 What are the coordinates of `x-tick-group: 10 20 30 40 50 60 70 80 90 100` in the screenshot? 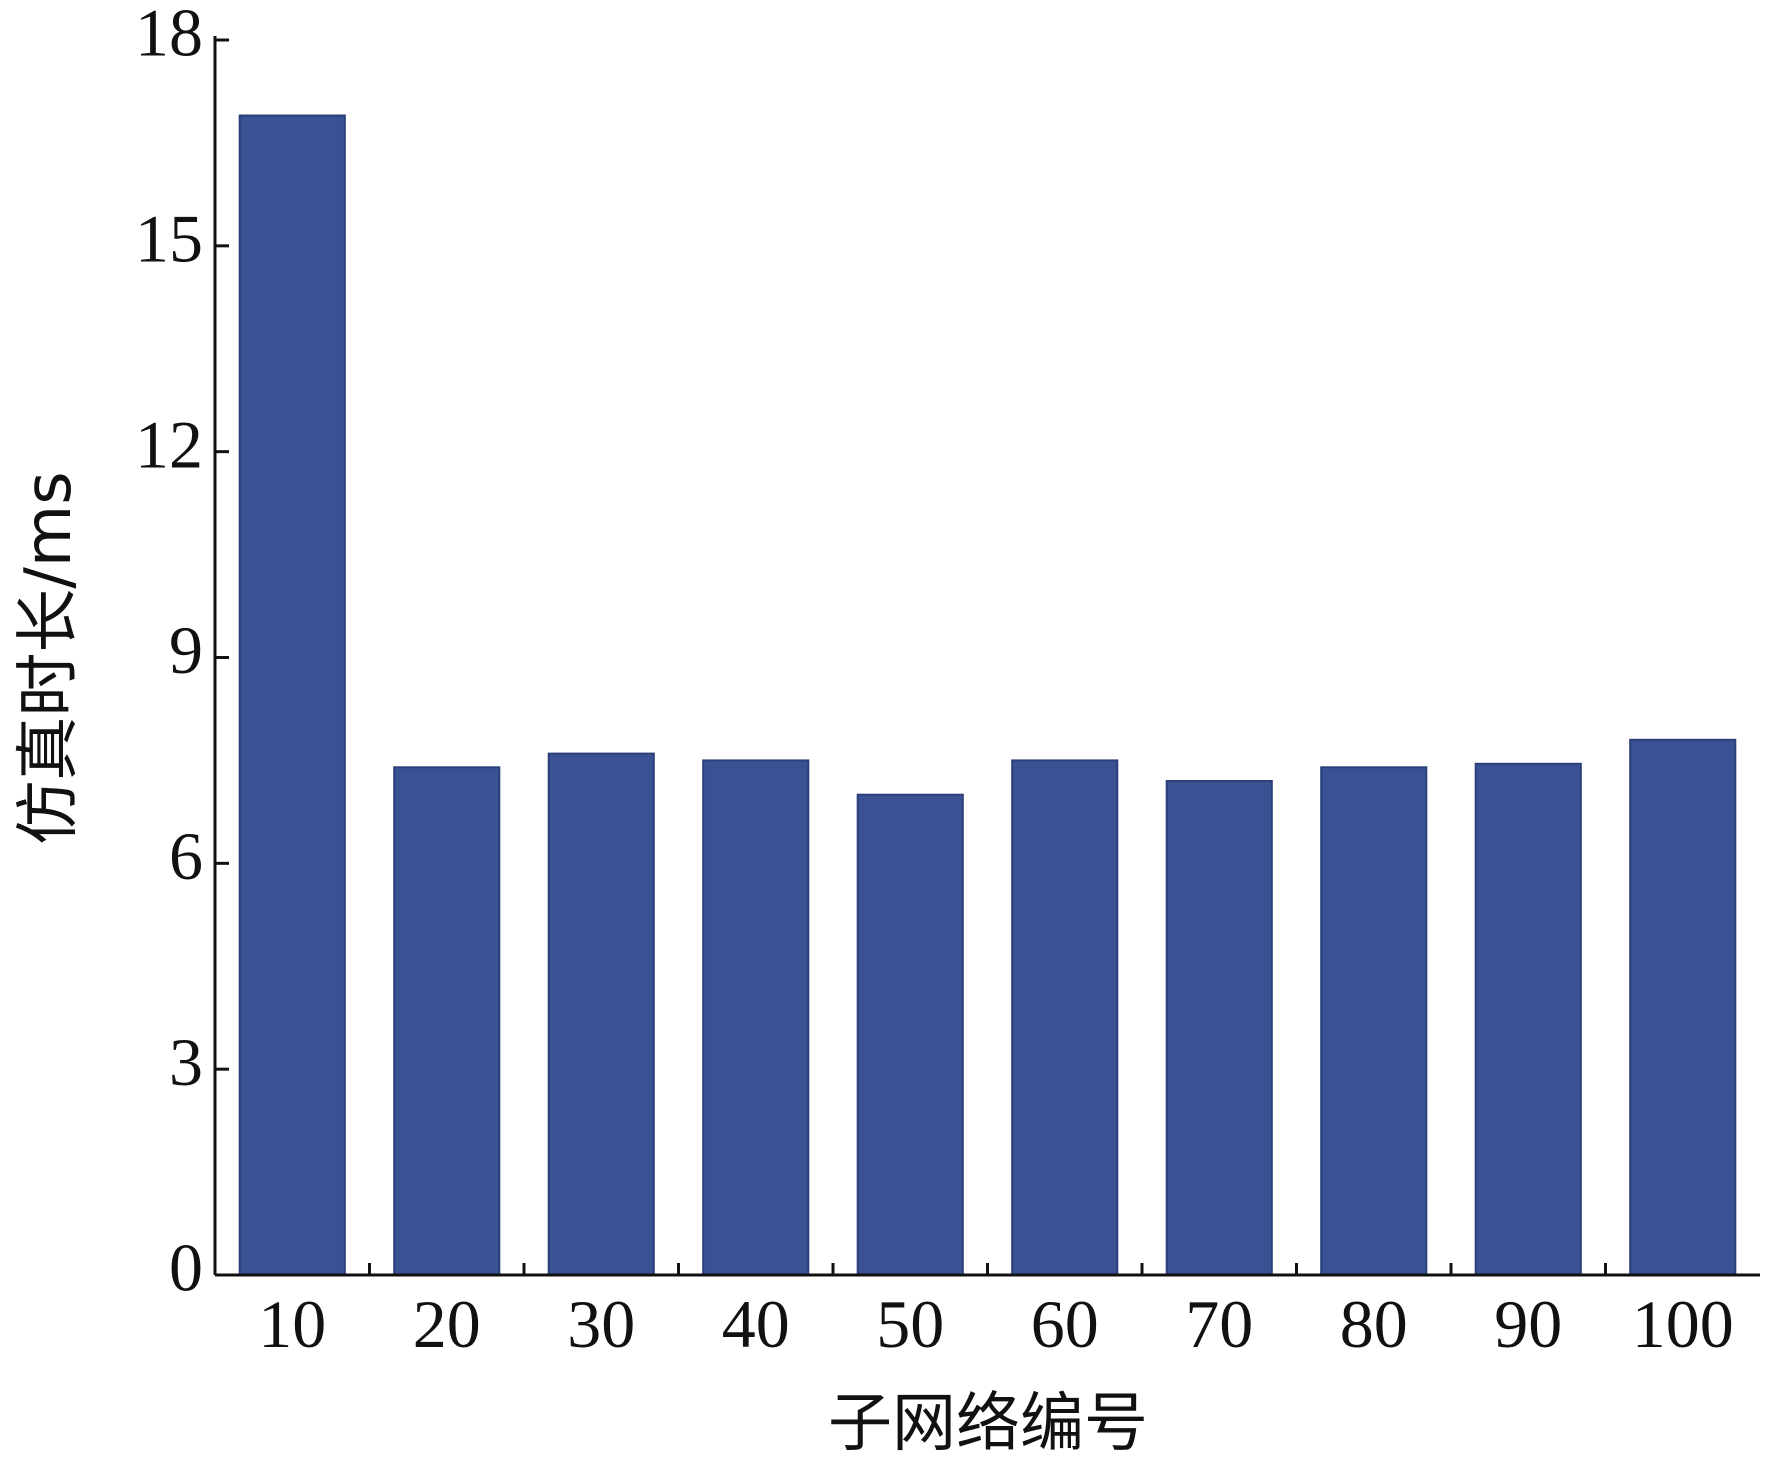 It's located at (996, 1312).